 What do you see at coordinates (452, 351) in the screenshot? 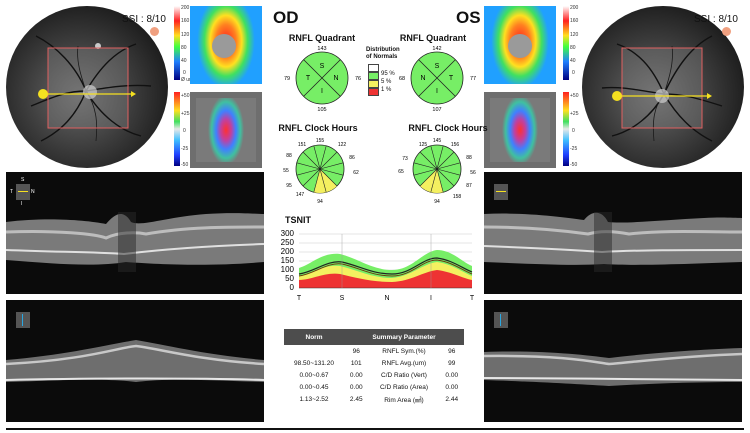
I see `summary-os-value: 96` at bounding box center [452, 351].